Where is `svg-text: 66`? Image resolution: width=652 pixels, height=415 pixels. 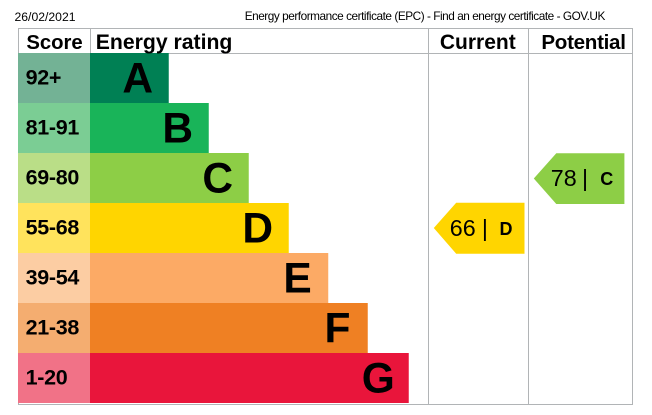
svg-text: 66 is located at coordinates (463, 228).